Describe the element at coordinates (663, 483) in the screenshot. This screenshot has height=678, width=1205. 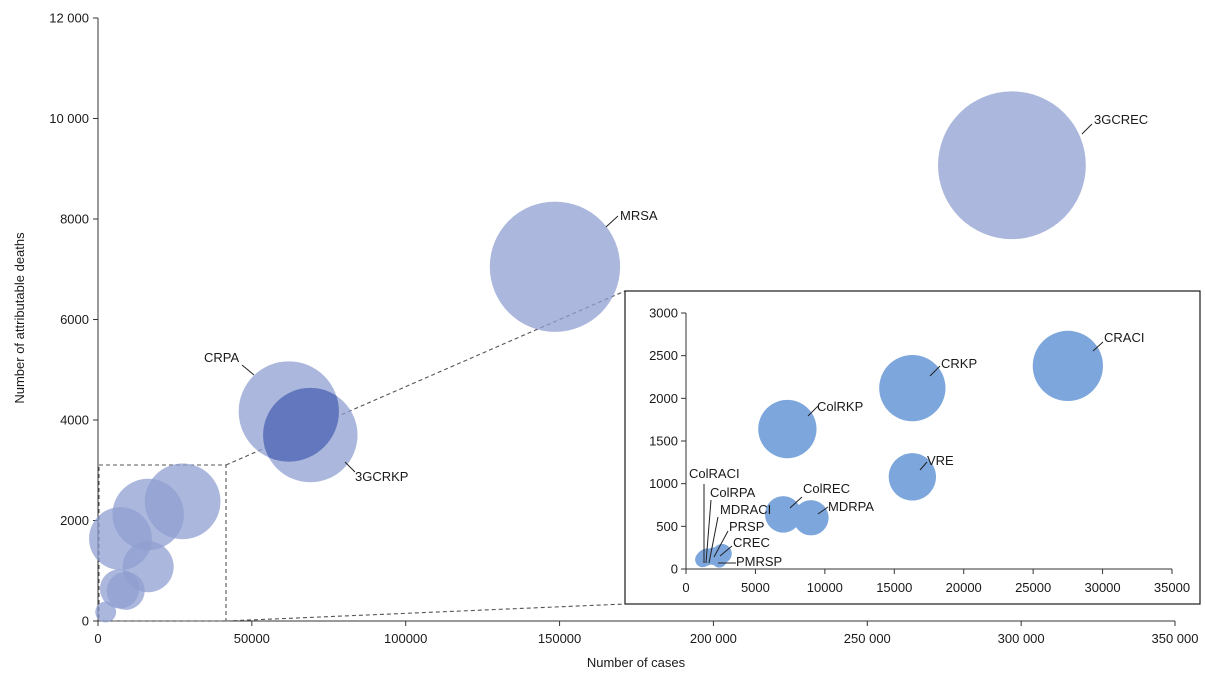
I see `inset-y-tick-label: 1000` at that location.